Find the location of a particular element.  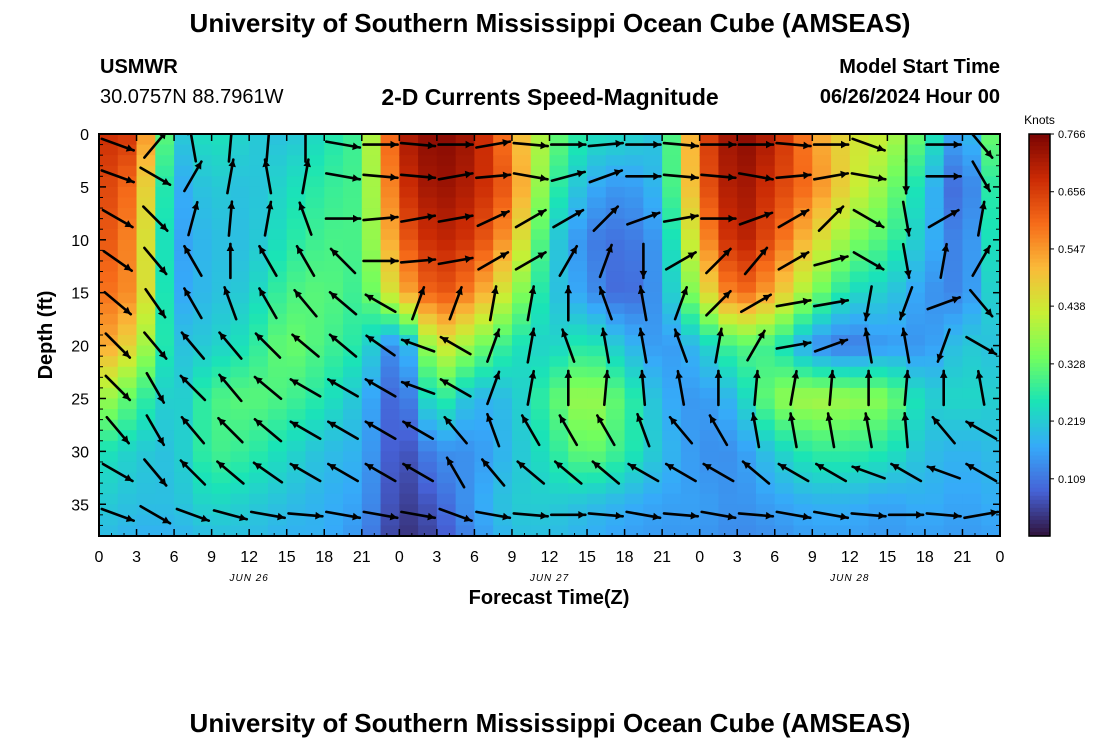

y-tick-label: 25 is located at coordinates (80, 399).